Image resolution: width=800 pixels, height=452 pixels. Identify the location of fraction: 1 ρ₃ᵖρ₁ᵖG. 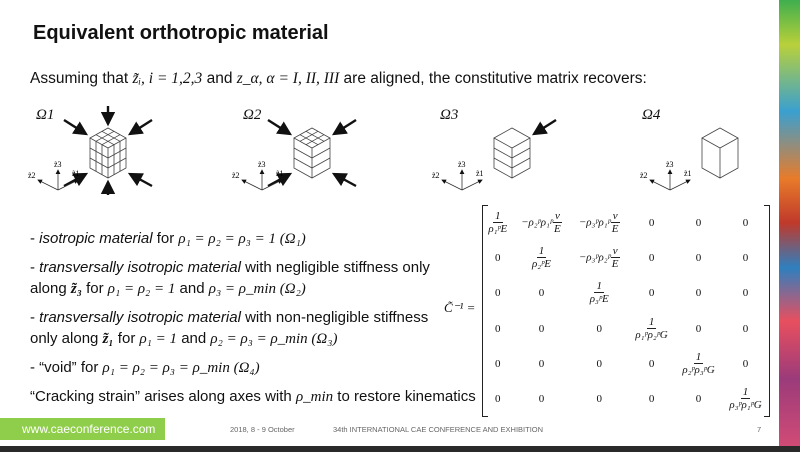
(745, 399).